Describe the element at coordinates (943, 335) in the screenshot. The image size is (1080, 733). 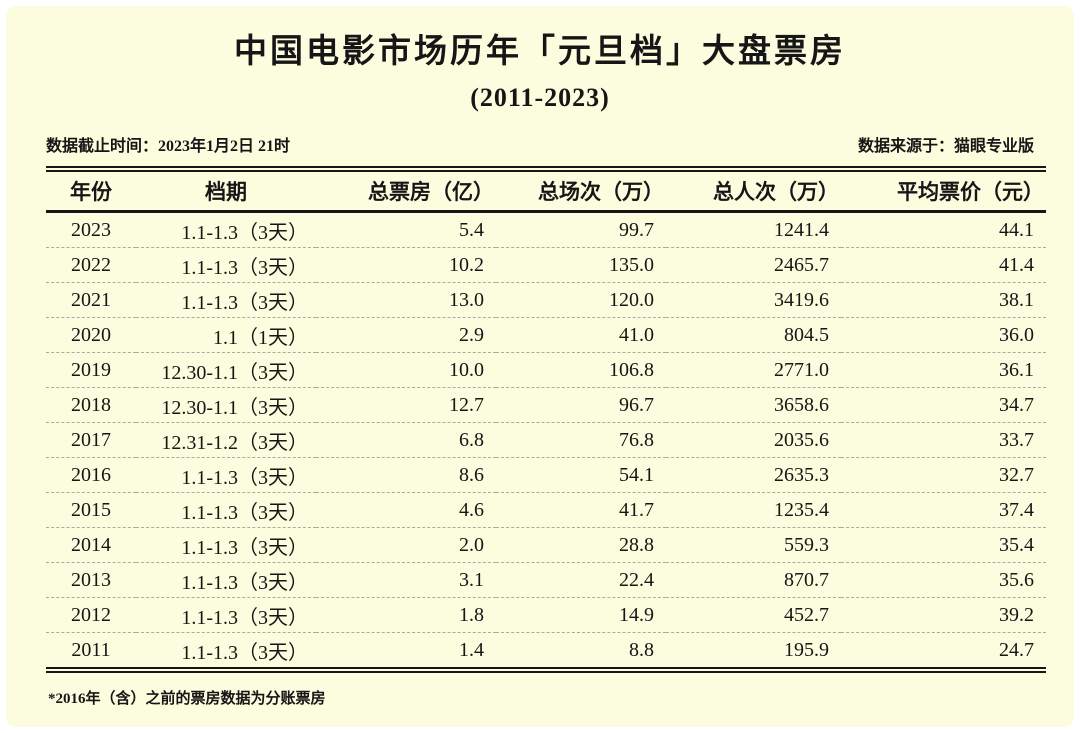
I see `cell-avg-price-yuan: 36.0` at that location.